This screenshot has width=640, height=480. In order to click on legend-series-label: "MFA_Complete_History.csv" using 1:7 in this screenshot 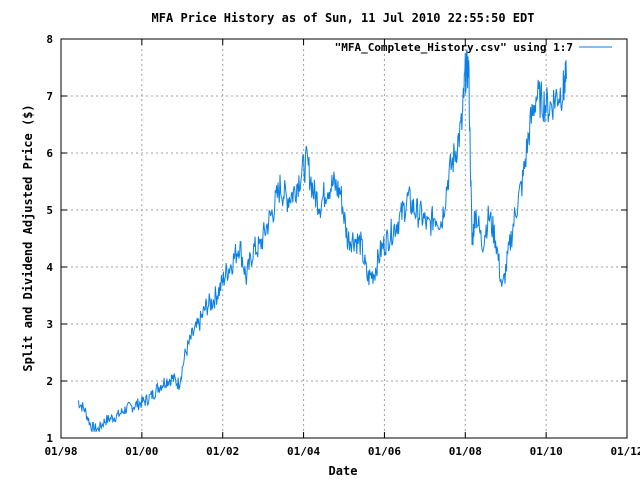, I will do `click(454, 47)`.